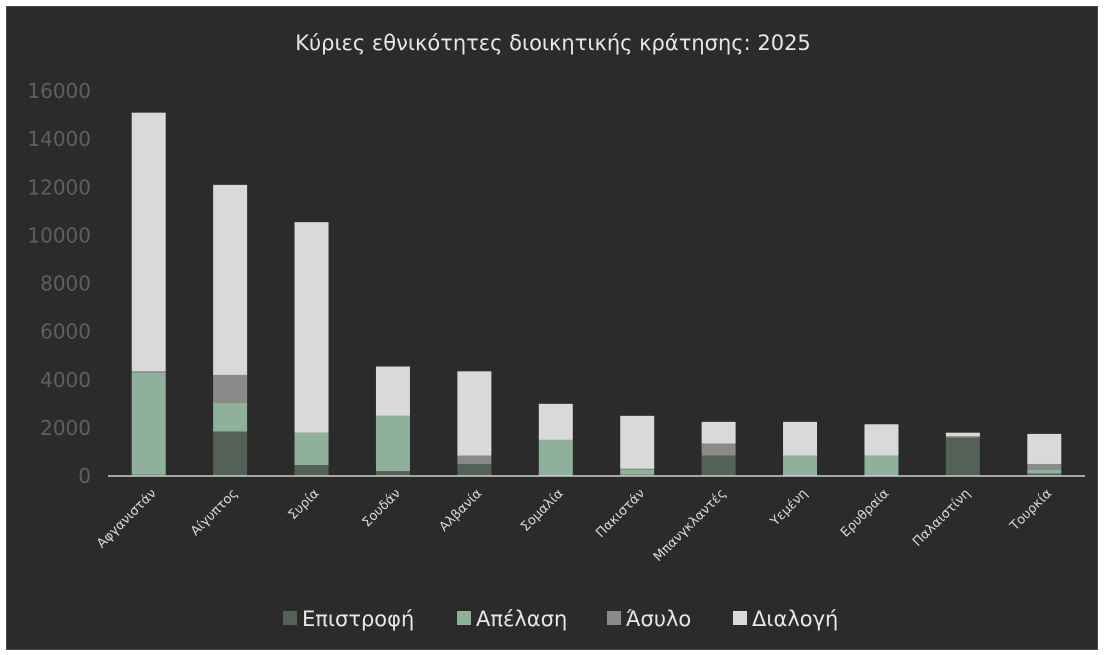 The image size is (1105, 655). I want to click on x-tick-label: Τουρκία, so click(1031, 510).